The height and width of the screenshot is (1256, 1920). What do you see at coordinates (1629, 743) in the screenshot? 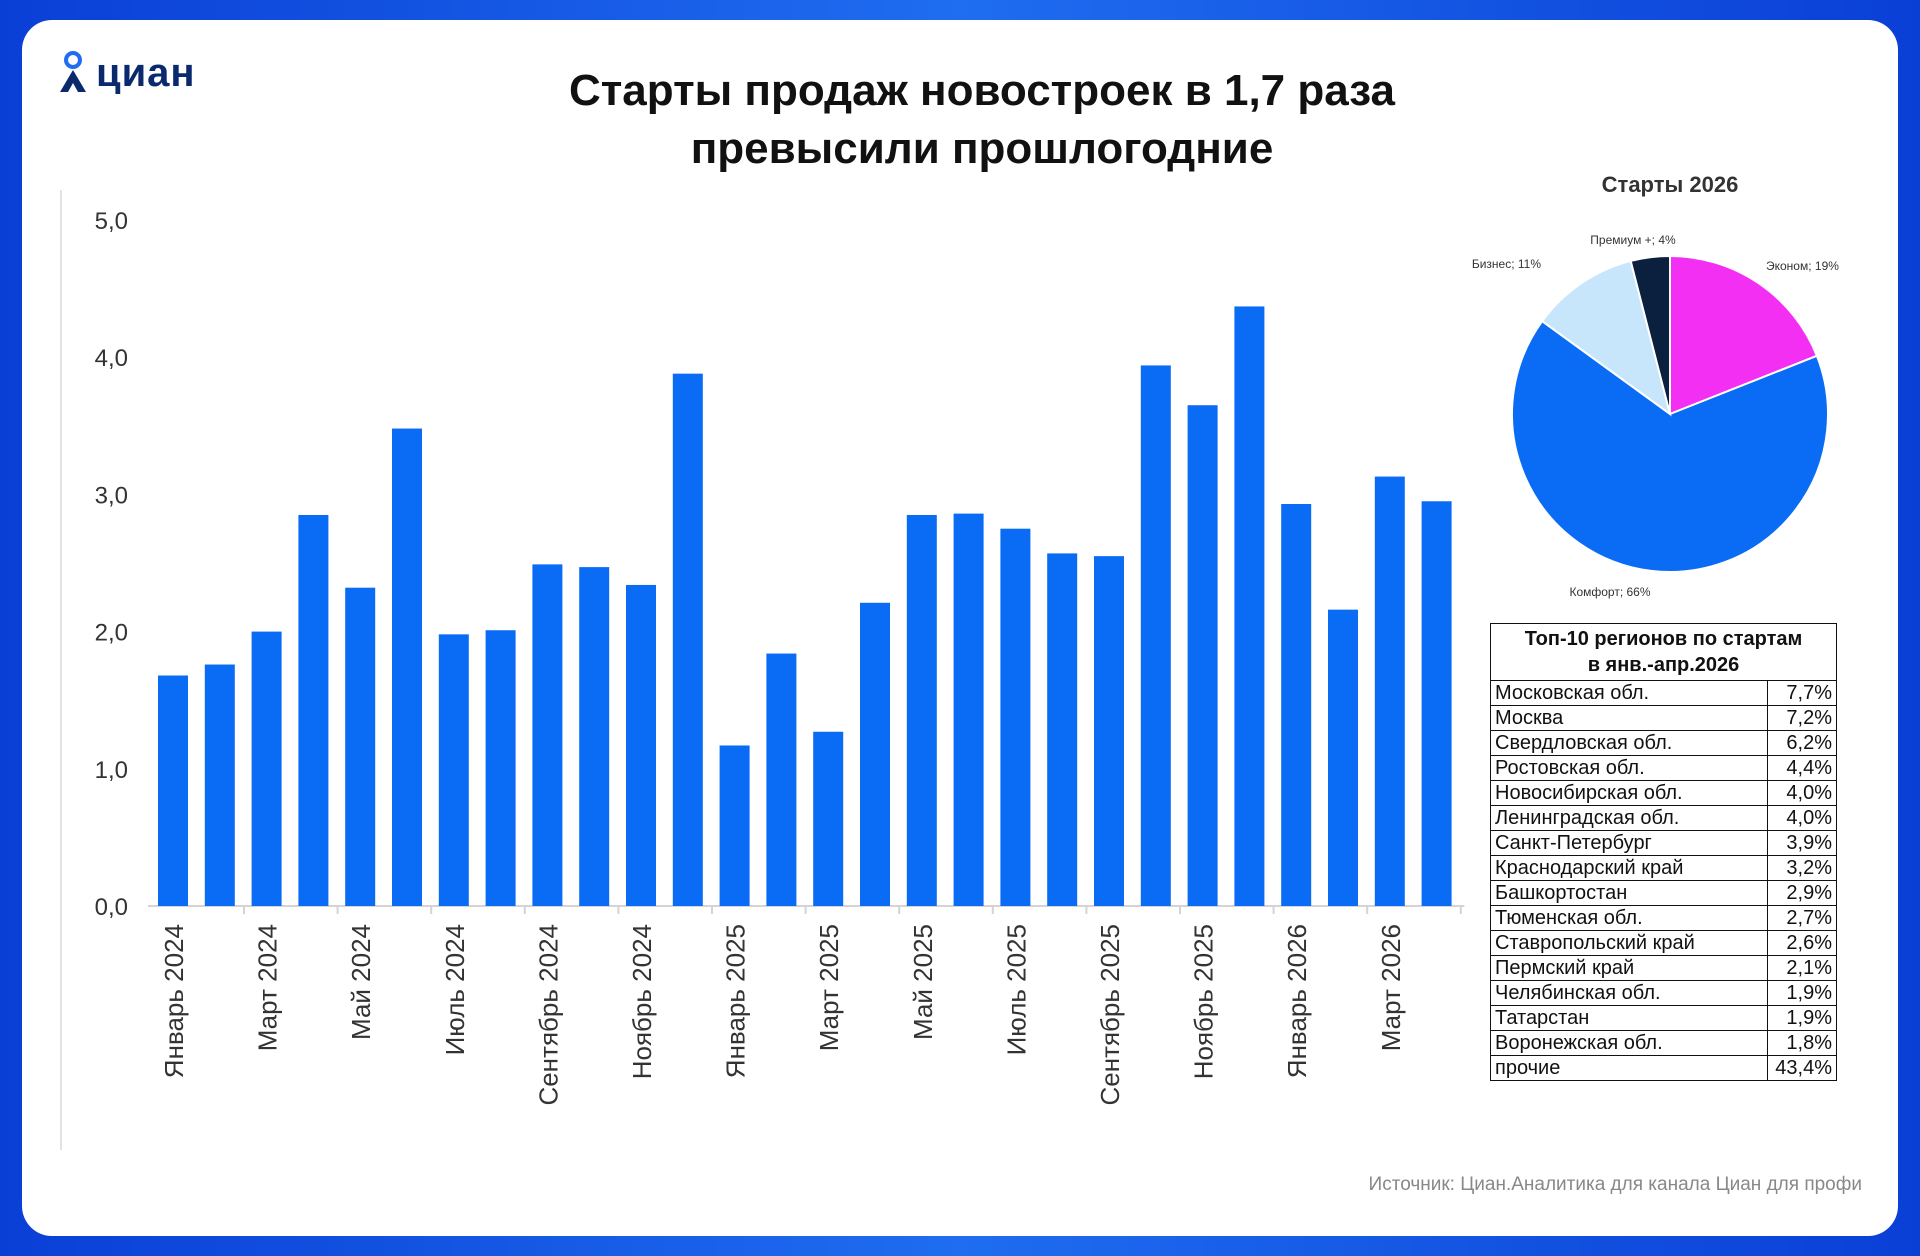
I see `region-name: Свердловская обл.` at bounding box center [1629, 743].